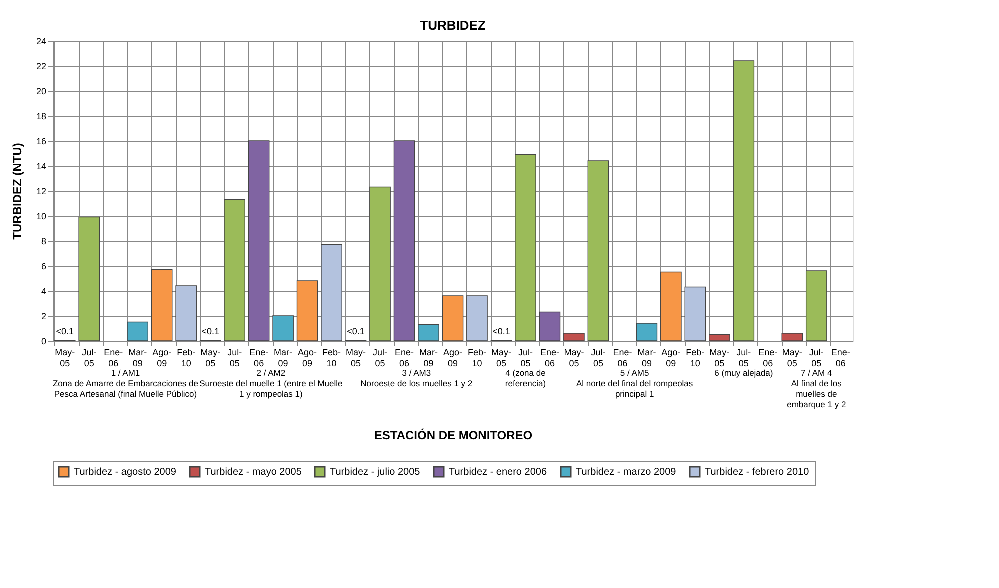  What do you see at coordinates (41, 191) in the screenshot?
I see `y-tick-label: 12` at bounding box center [41, 191].